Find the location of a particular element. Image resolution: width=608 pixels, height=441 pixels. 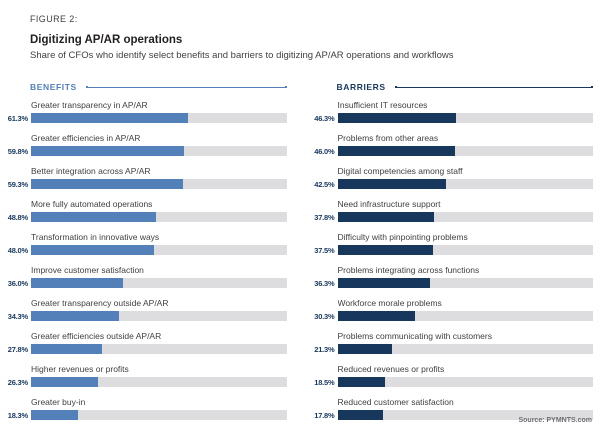

bar-row: 46.0% is located at coordinates (453, 151).